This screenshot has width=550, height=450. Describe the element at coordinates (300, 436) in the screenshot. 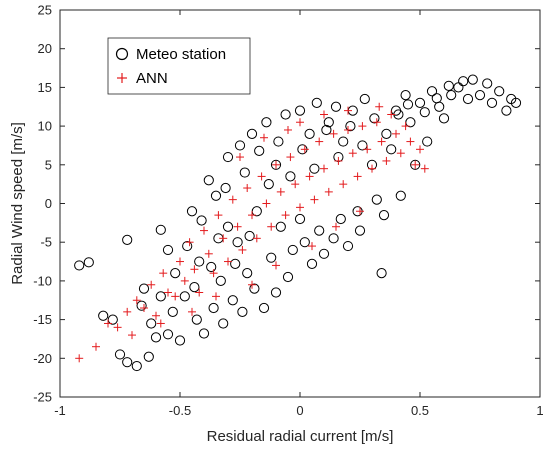

I see `x-axis-label: Residual radial current [m/s]` at that location.